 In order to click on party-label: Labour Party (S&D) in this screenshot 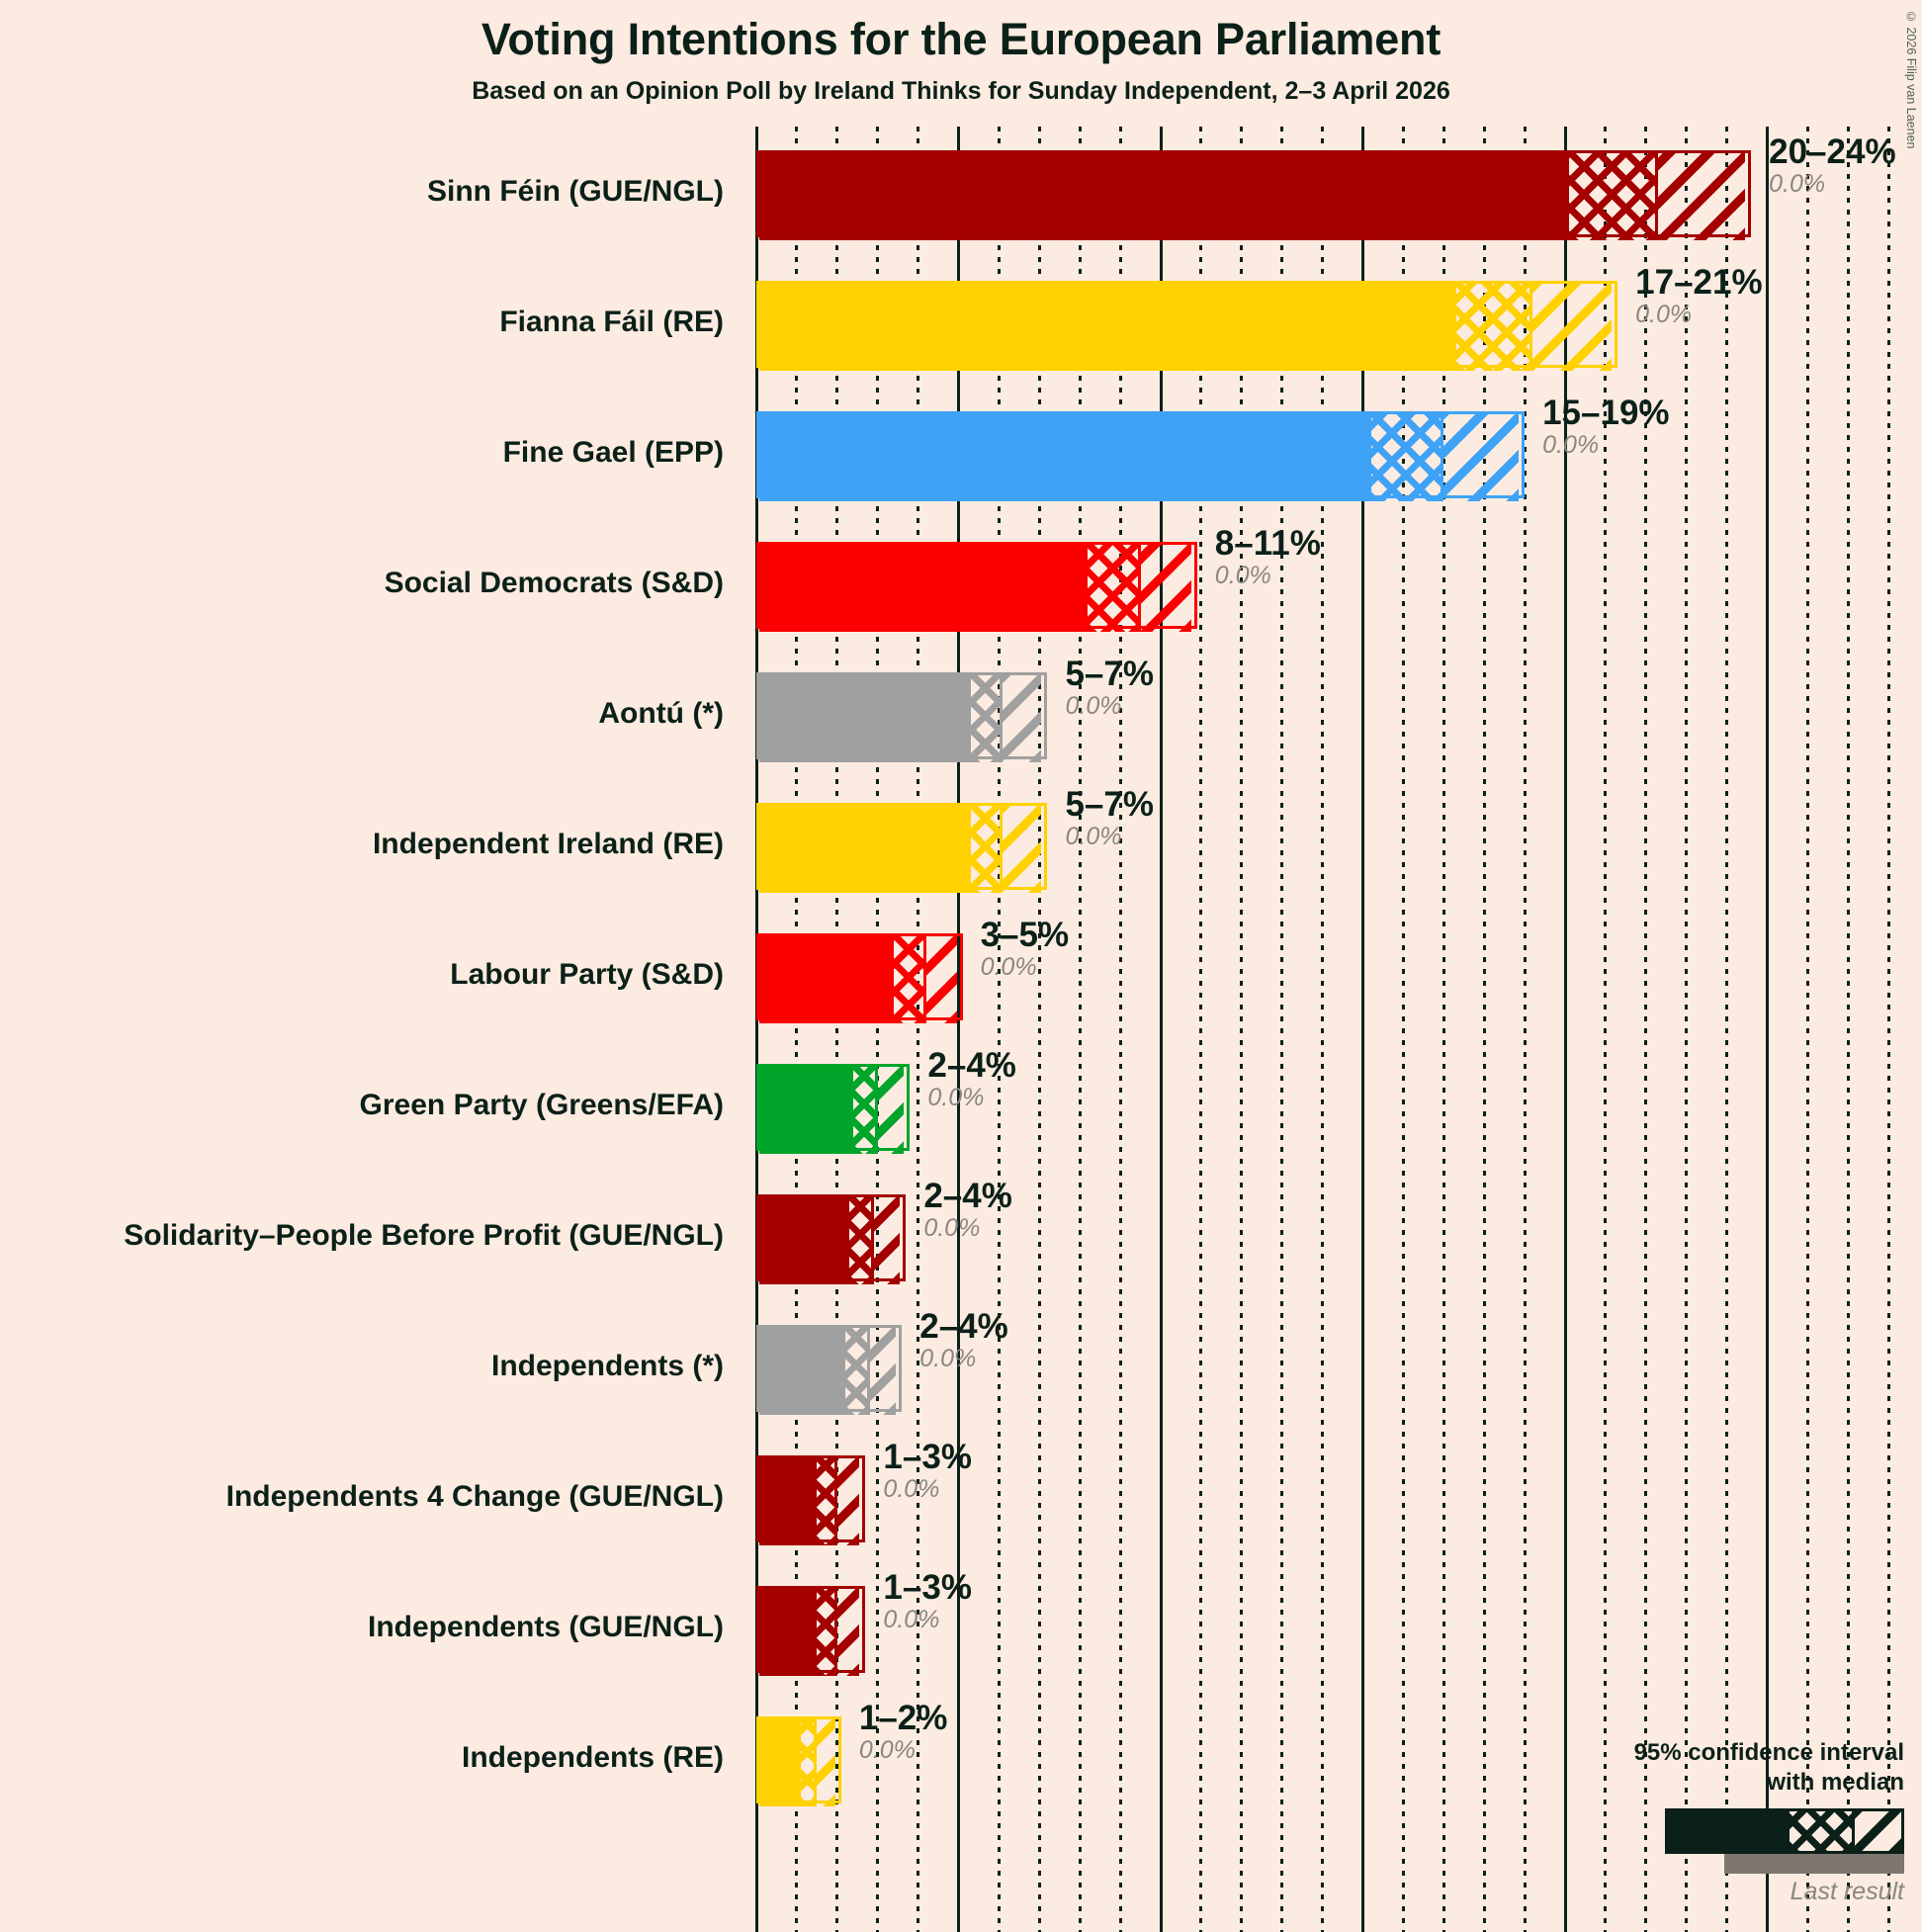, I will do `click(587, 974)`.